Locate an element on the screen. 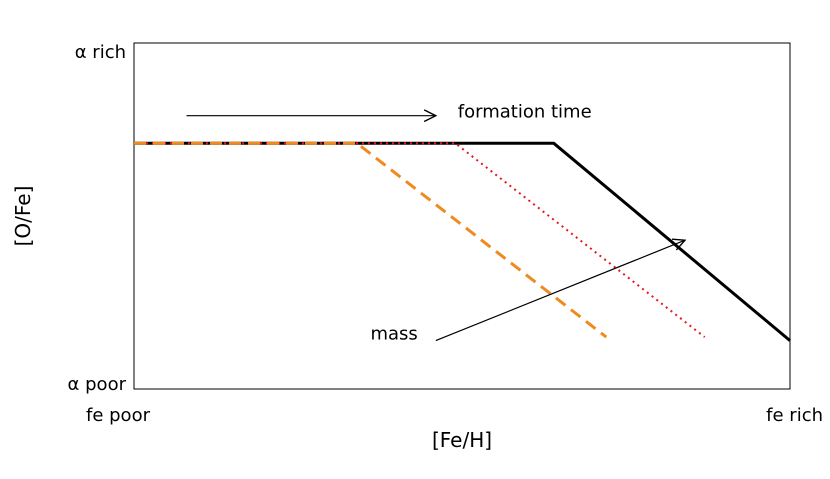 The height and width of the screenshot is (479, 830). x-tick-label-left: fe poor is located at coordinates (118, 415).